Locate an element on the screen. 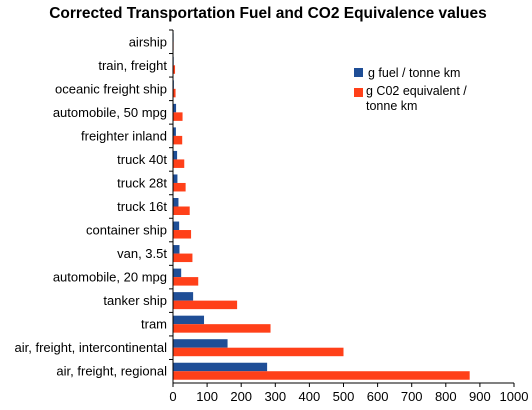  bar-fuel-tanker-ship is located at coordinates (183, 296).